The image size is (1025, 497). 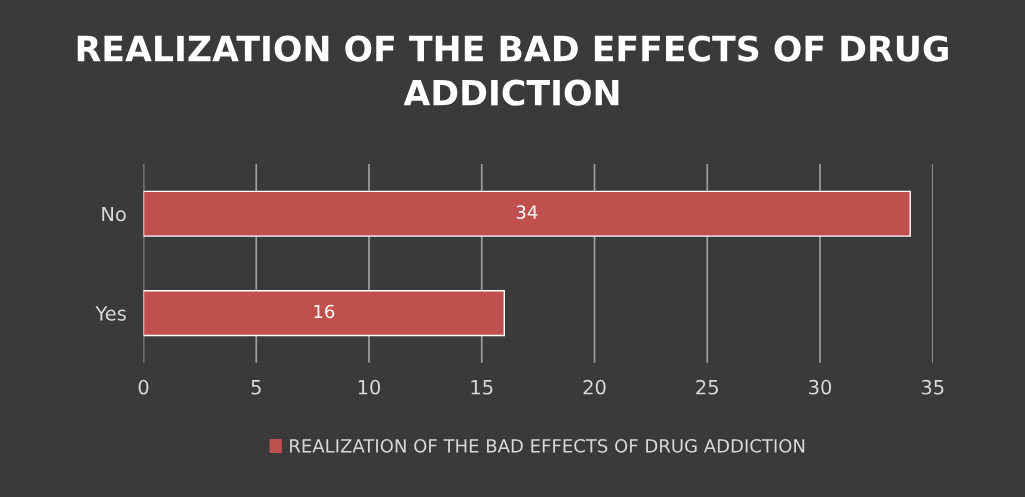 What do you see at coordinates (256, 387) in the screenshot?
I see `x-tick-label: 5` at bounding box center [256, 387].